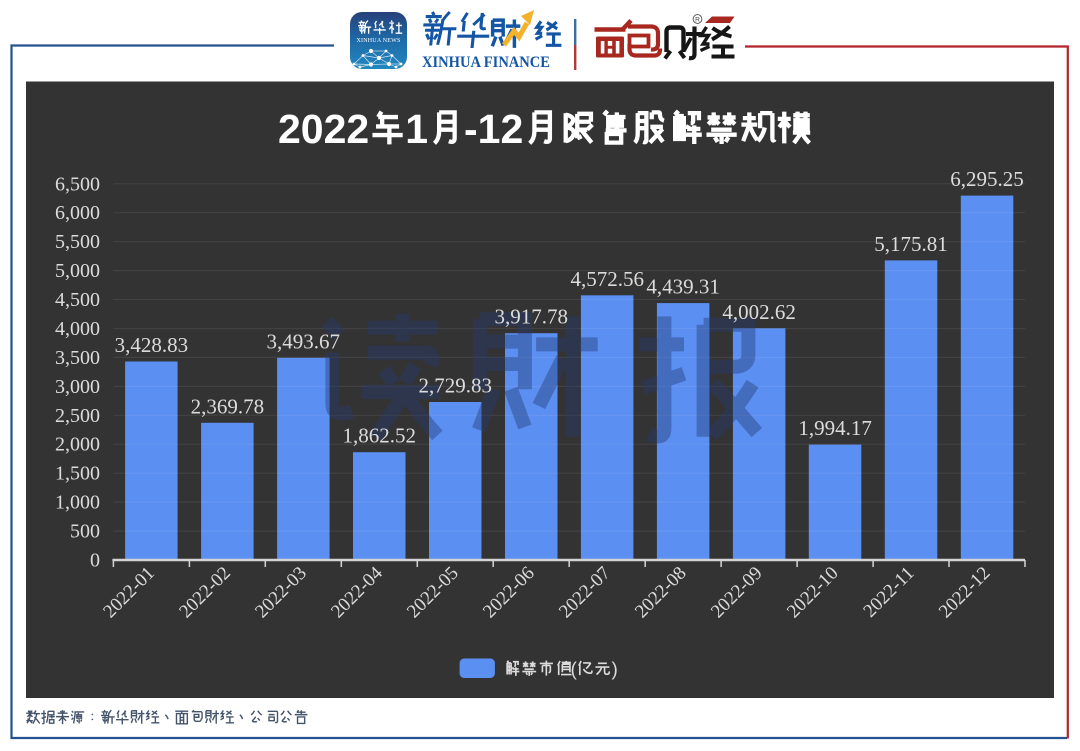 The height and width of the screenshot is (751, 1080). What do you see at coordinates (911, 244) in the screenshot?
I see `svg-text: 5,175.81` at bounding box center [911, 244].